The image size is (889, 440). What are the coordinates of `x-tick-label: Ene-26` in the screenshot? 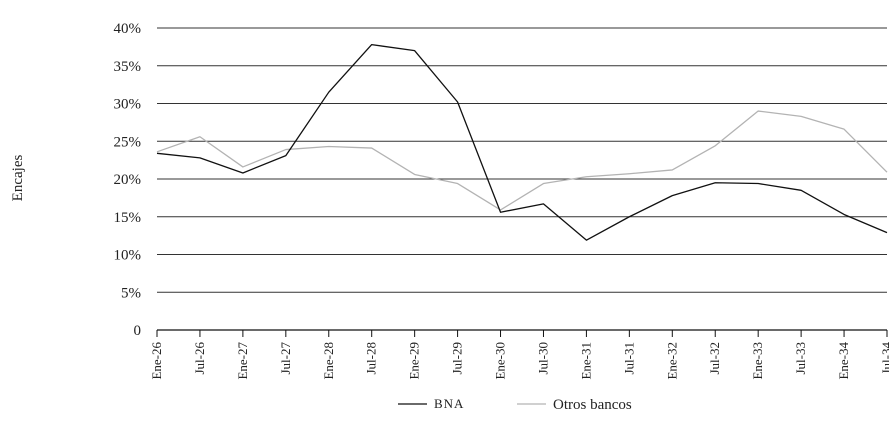 It's located at (156, 361).